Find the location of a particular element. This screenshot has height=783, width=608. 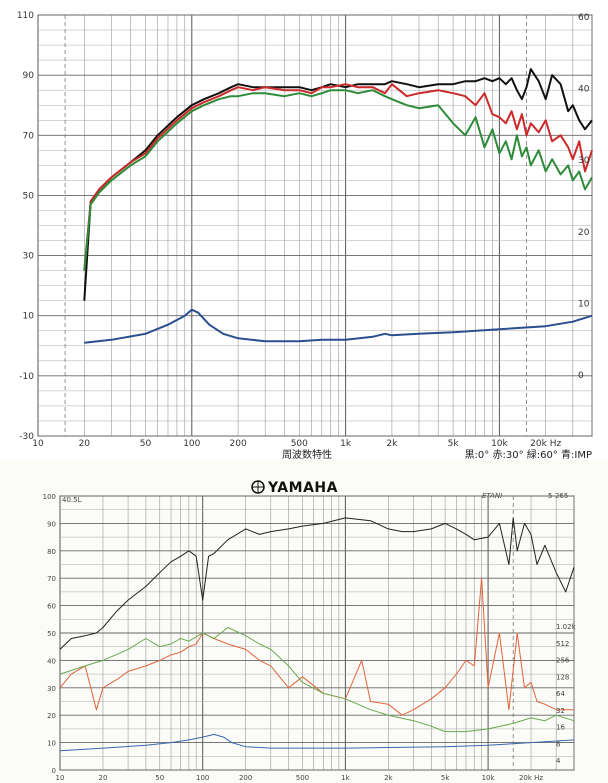

y2-tick-label: 60 is located at coordinates (584, 18).